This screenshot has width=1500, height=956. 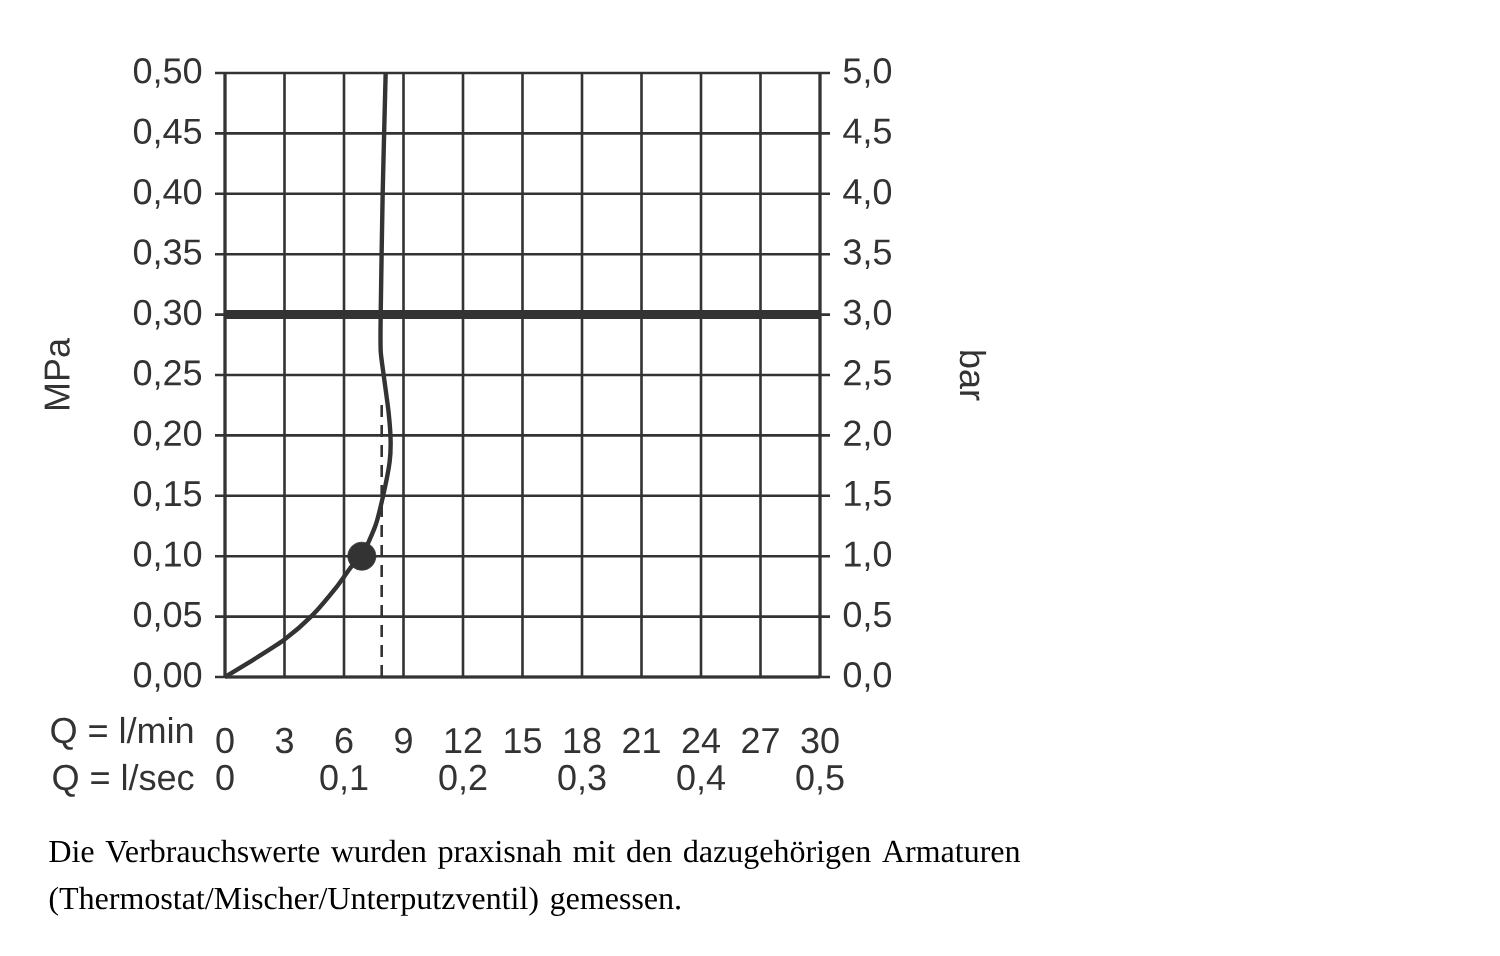 What do you see at coordinates (167, 73) in the screenshot?
I see `y-tick-label: 0,50` at bounding box center [167, 73].